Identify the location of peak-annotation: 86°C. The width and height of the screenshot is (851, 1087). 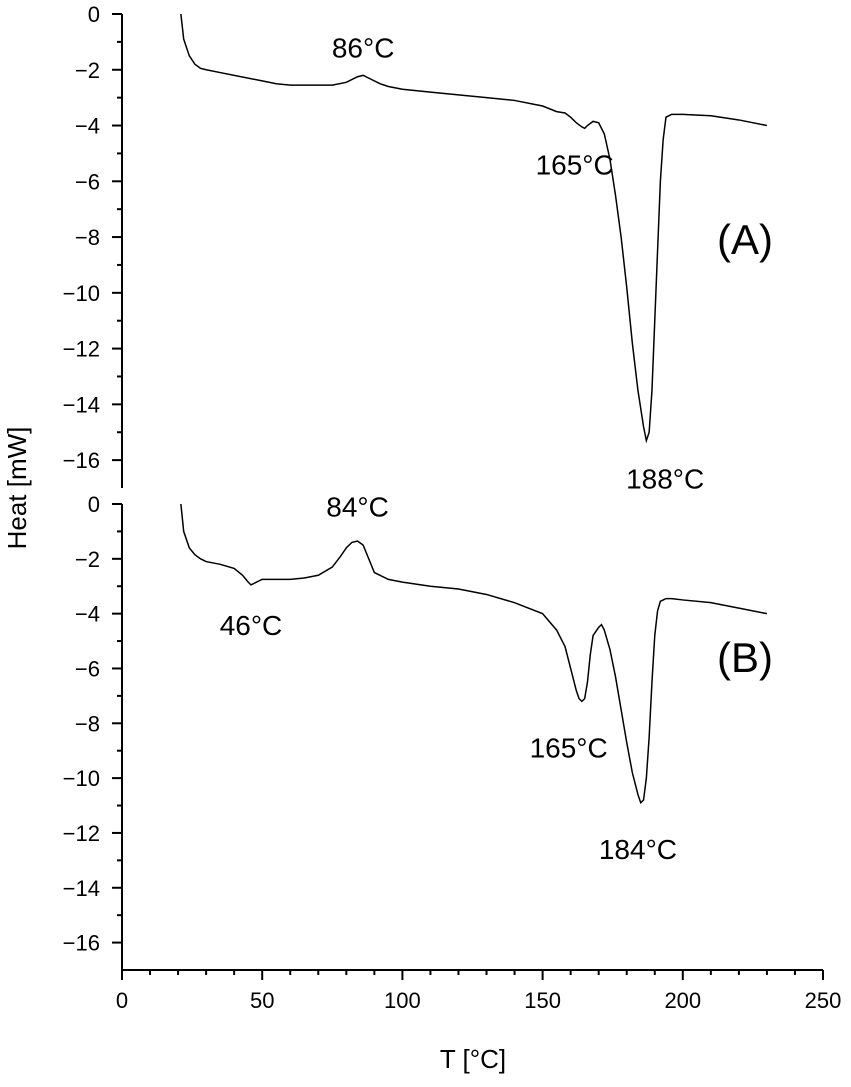
(363, 47).